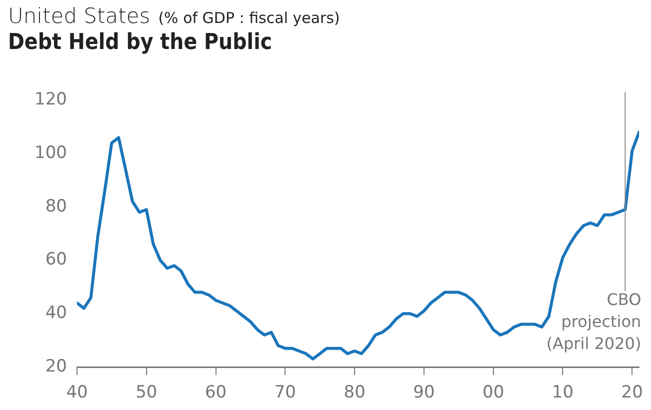 Image resolution: width=651 pixels, height=410 pixels. Describe the element at coordinates (424, 392) in the screenshot. I see `x-tick-label: 90` at that location.